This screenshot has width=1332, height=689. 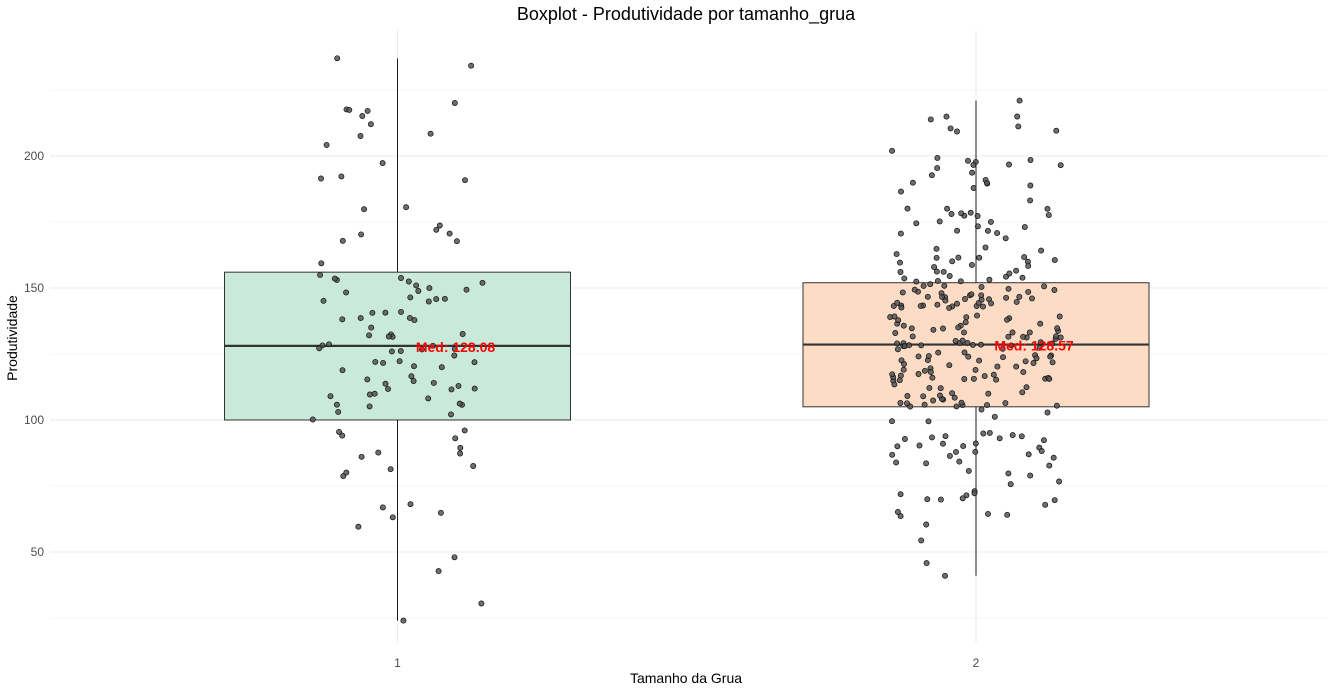 I want to click on y-axis-ticks: 50 100 150 200, so click(x=34, y=354).